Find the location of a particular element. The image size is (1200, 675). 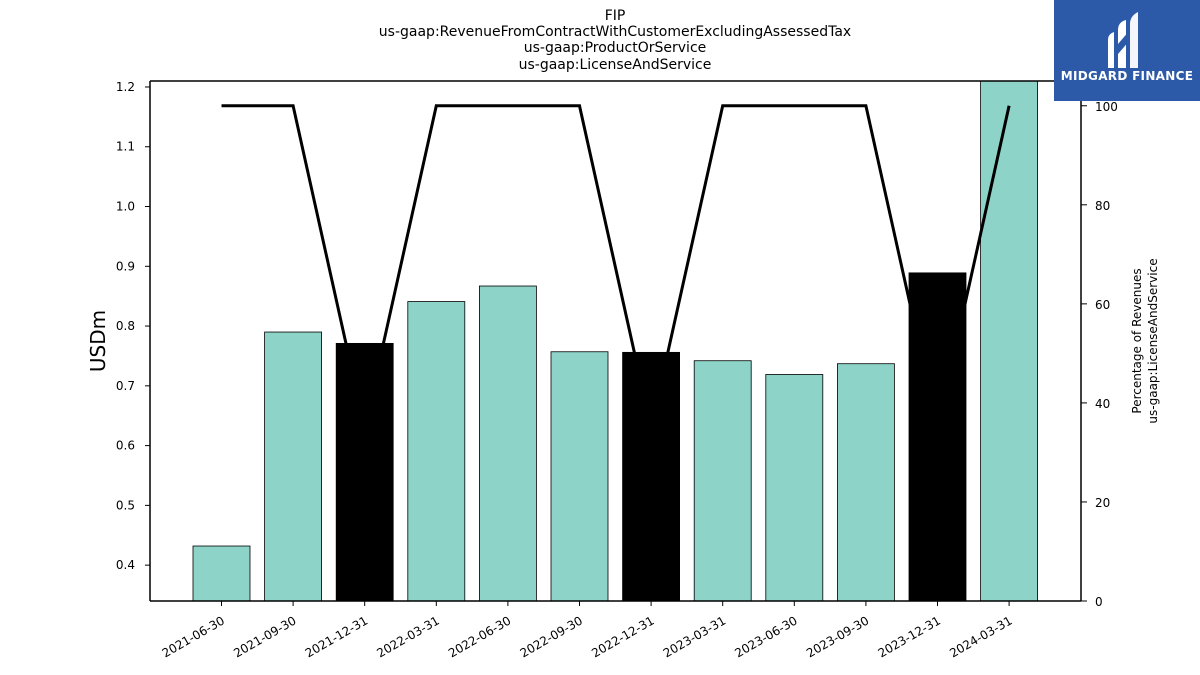

title-line-4: us-gaap:LicenseAndService is located at coordinates (615, 65).